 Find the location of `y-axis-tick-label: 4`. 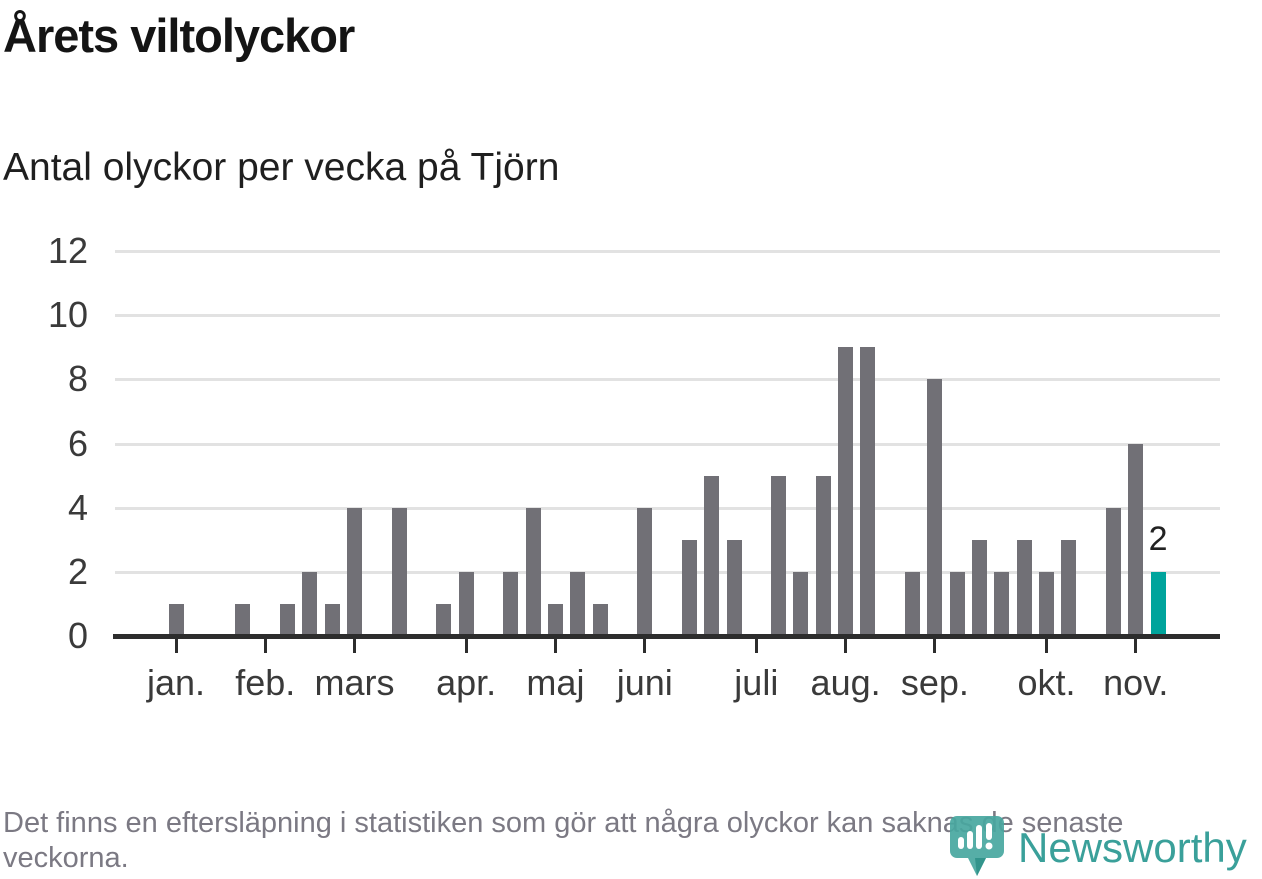

y-axis-tick-label: 4 is located at coordinates (77, 507).